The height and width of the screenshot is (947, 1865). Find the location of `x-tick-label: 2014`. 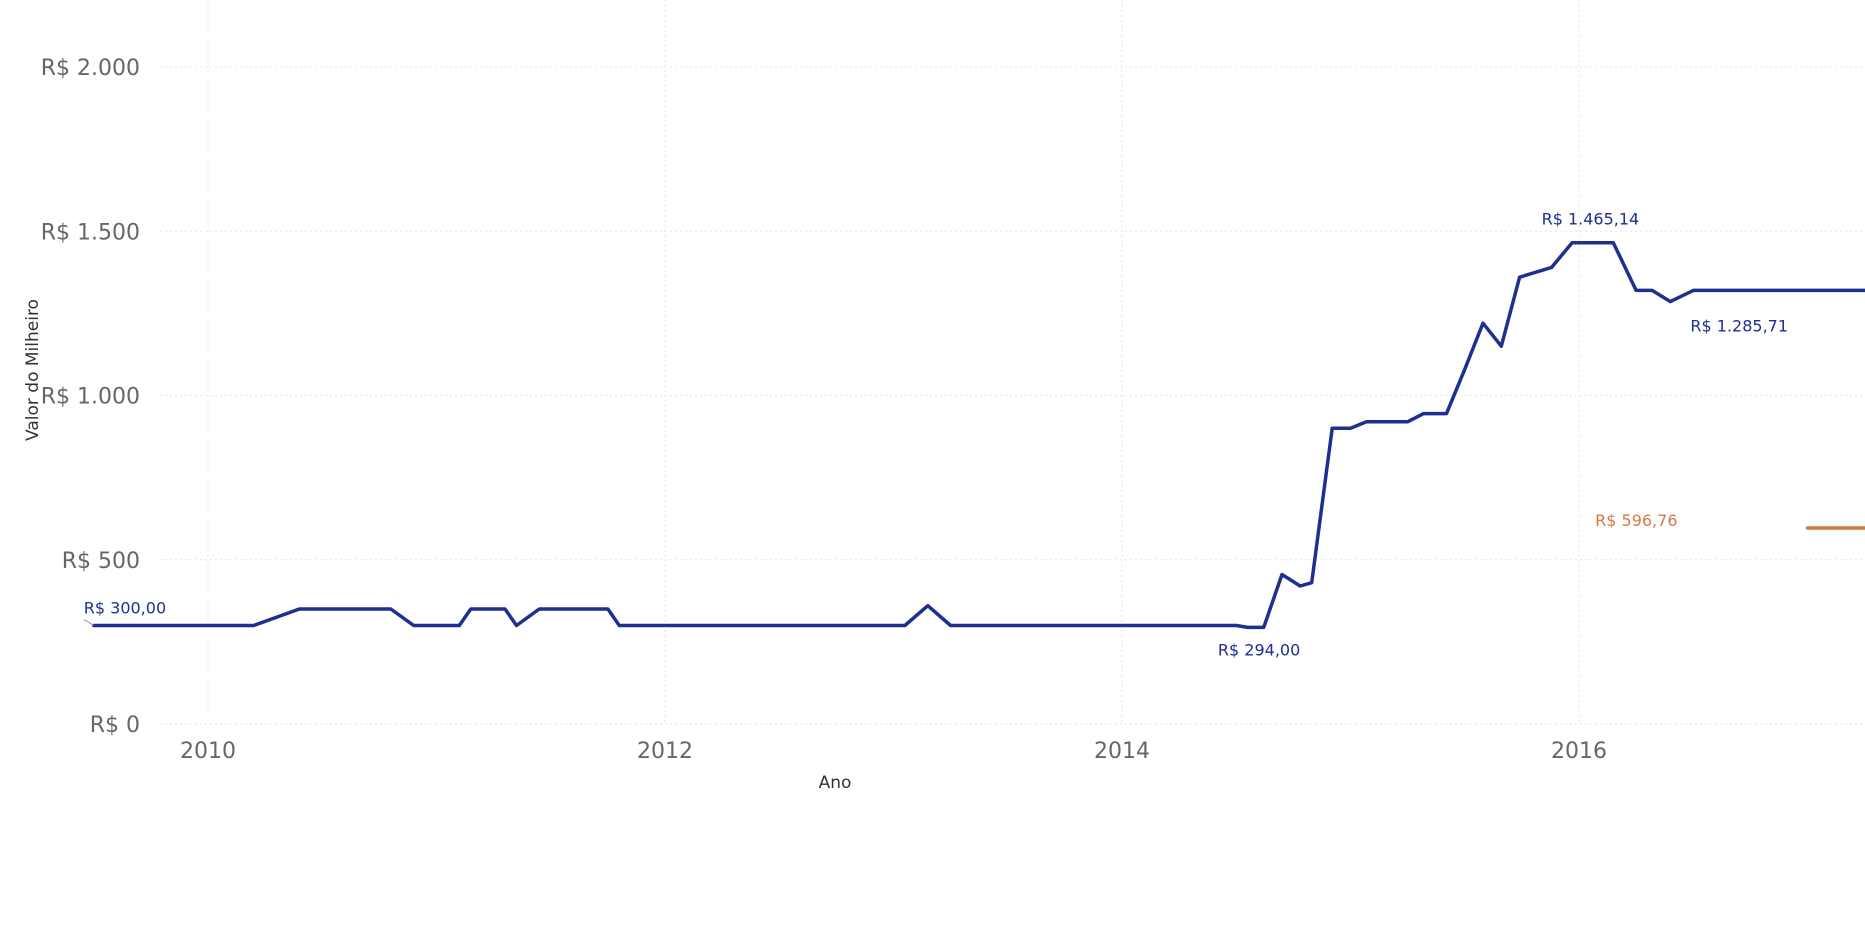

x-tick-label: 2014 is located at coordinates (1122, 751).